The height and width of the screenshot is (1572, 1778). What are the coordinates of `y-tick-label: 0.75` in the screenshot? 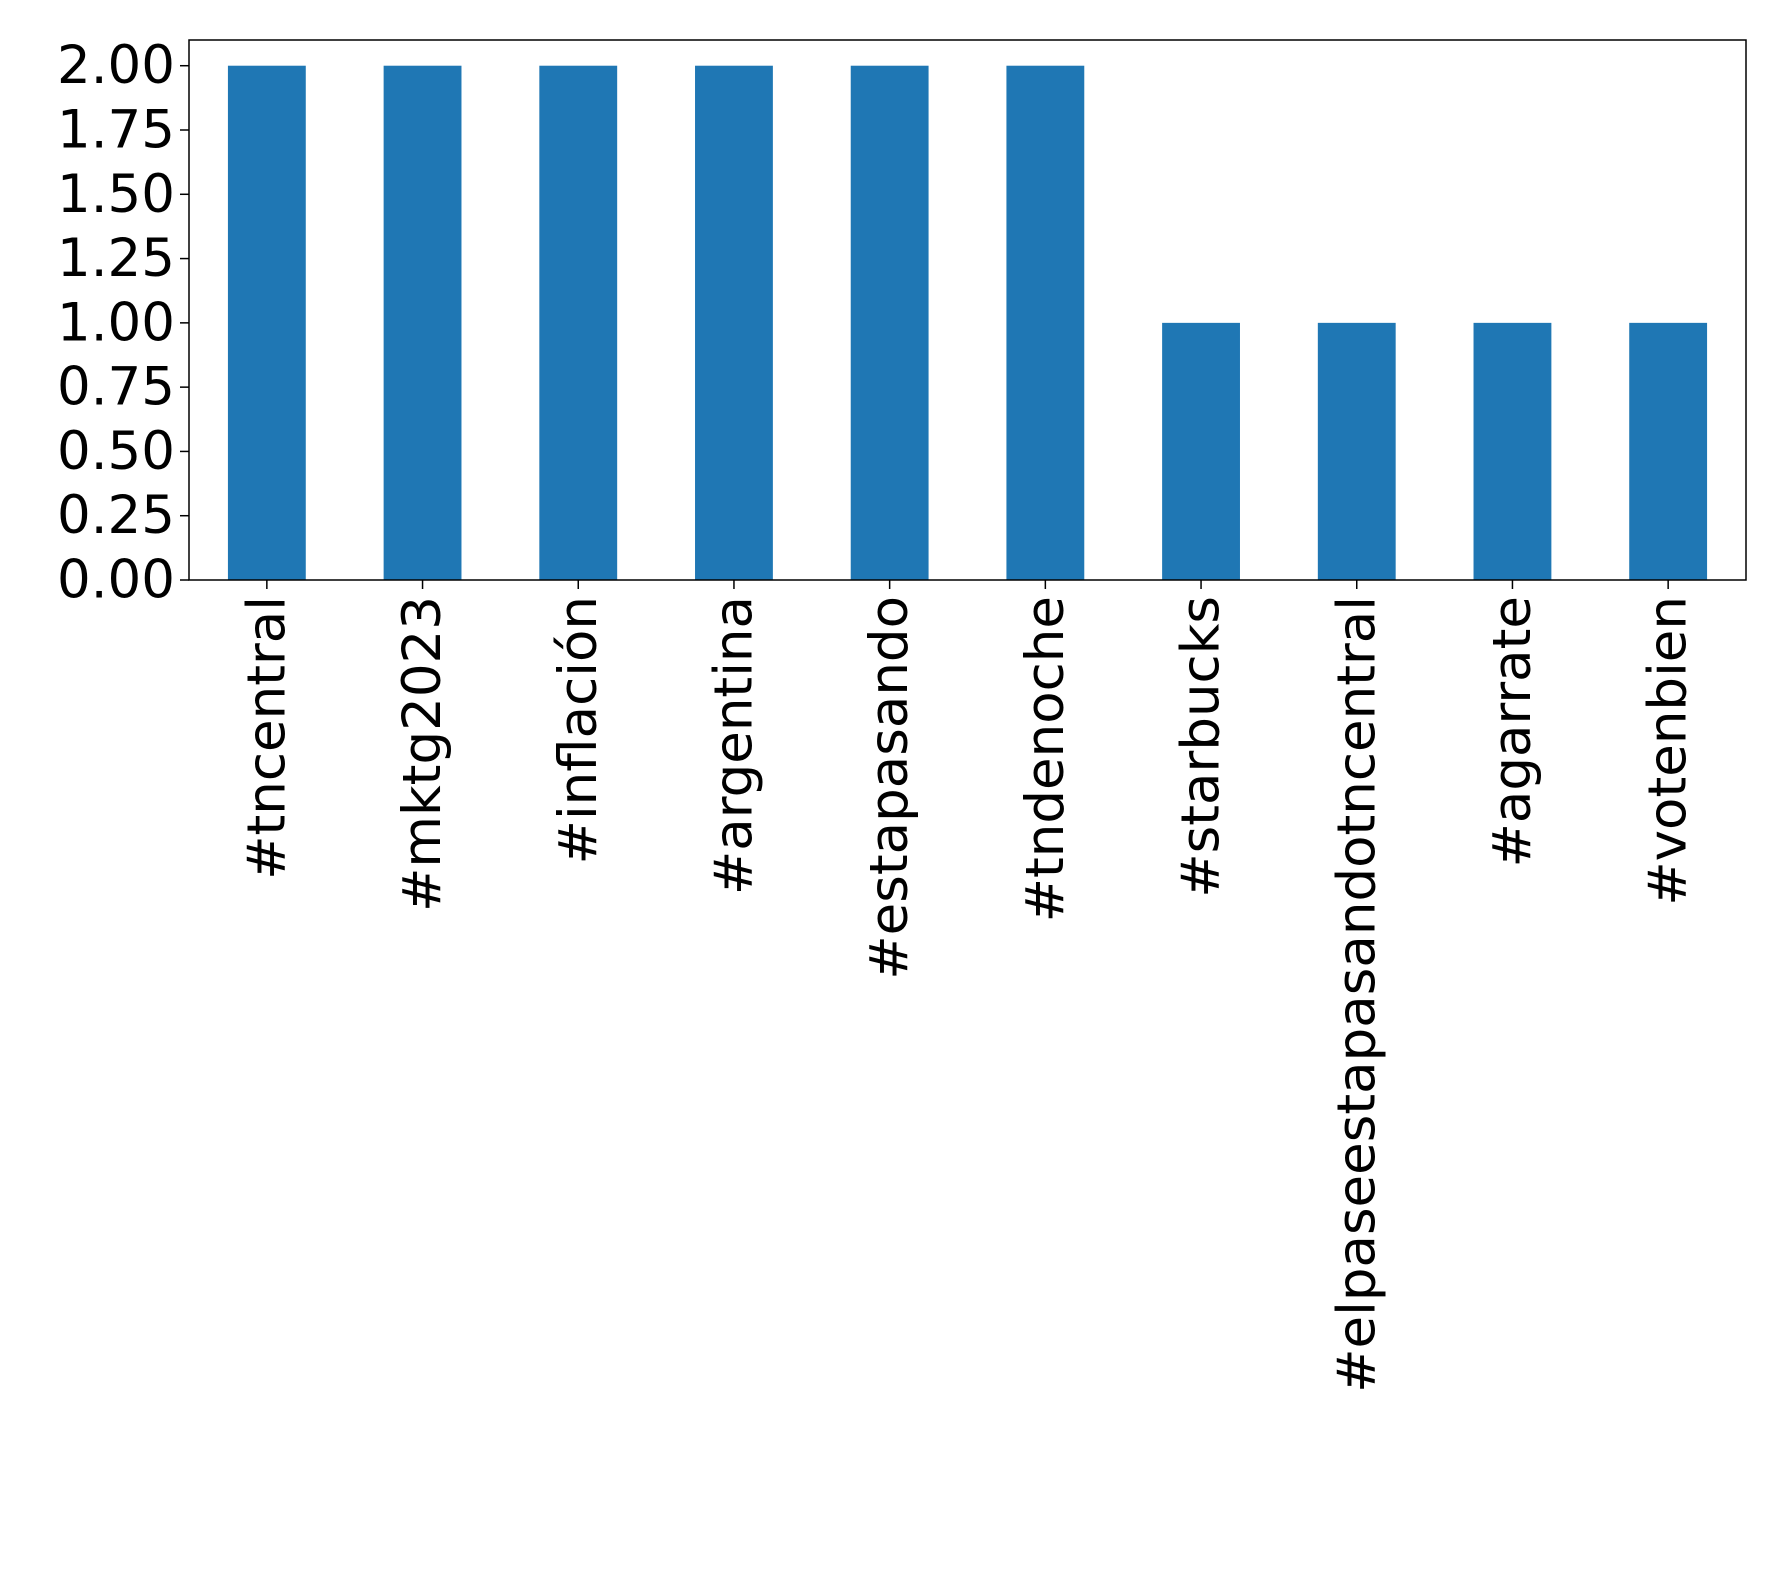 It's located at (116, 387).